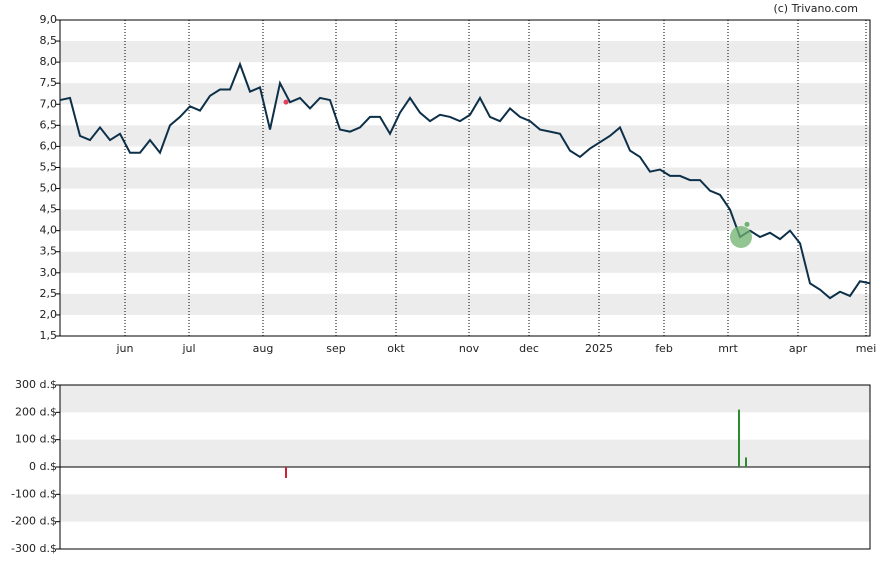  Describe the element at coordinates (125, 348) in the screenshot. I see `x-tick-label: jun` at that location.